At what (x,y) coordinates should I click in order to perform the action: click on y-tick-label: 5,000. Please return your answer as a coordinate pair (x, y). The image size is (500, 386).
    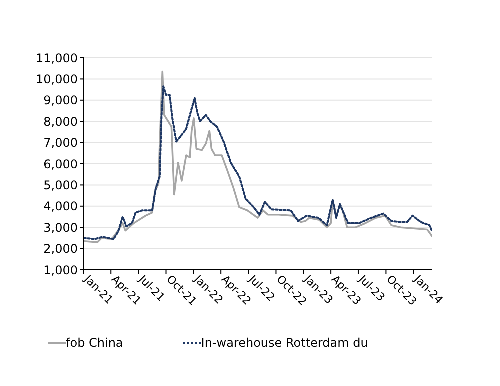
    Looking at the image, I should click on (61, 185).